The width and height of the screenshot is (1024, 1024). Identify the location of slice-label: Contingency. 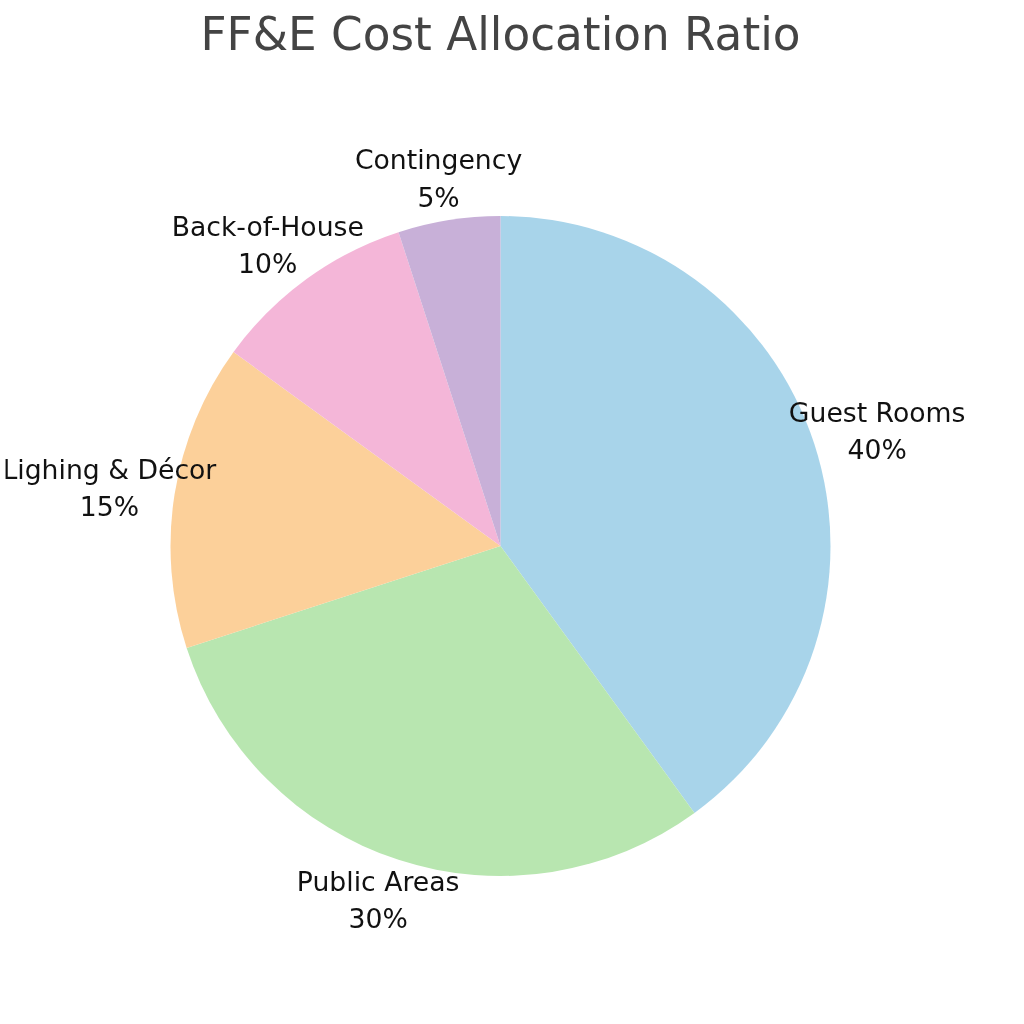
(438, 160).